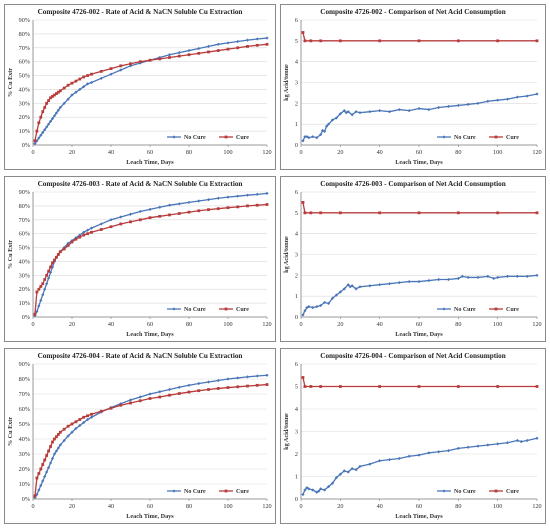 The height and width of the screenshot is (528, 550). What do you see at coordinates (227, 324) in the screenshot?
I see `x-tick-label: 100` at bounding box center [227, 324].